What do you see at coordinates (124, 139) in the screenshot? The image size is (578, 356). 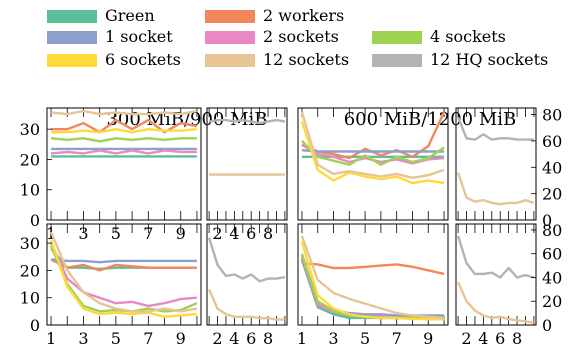 I see `series-line-4-sockets` at bounding box center [124, 139].